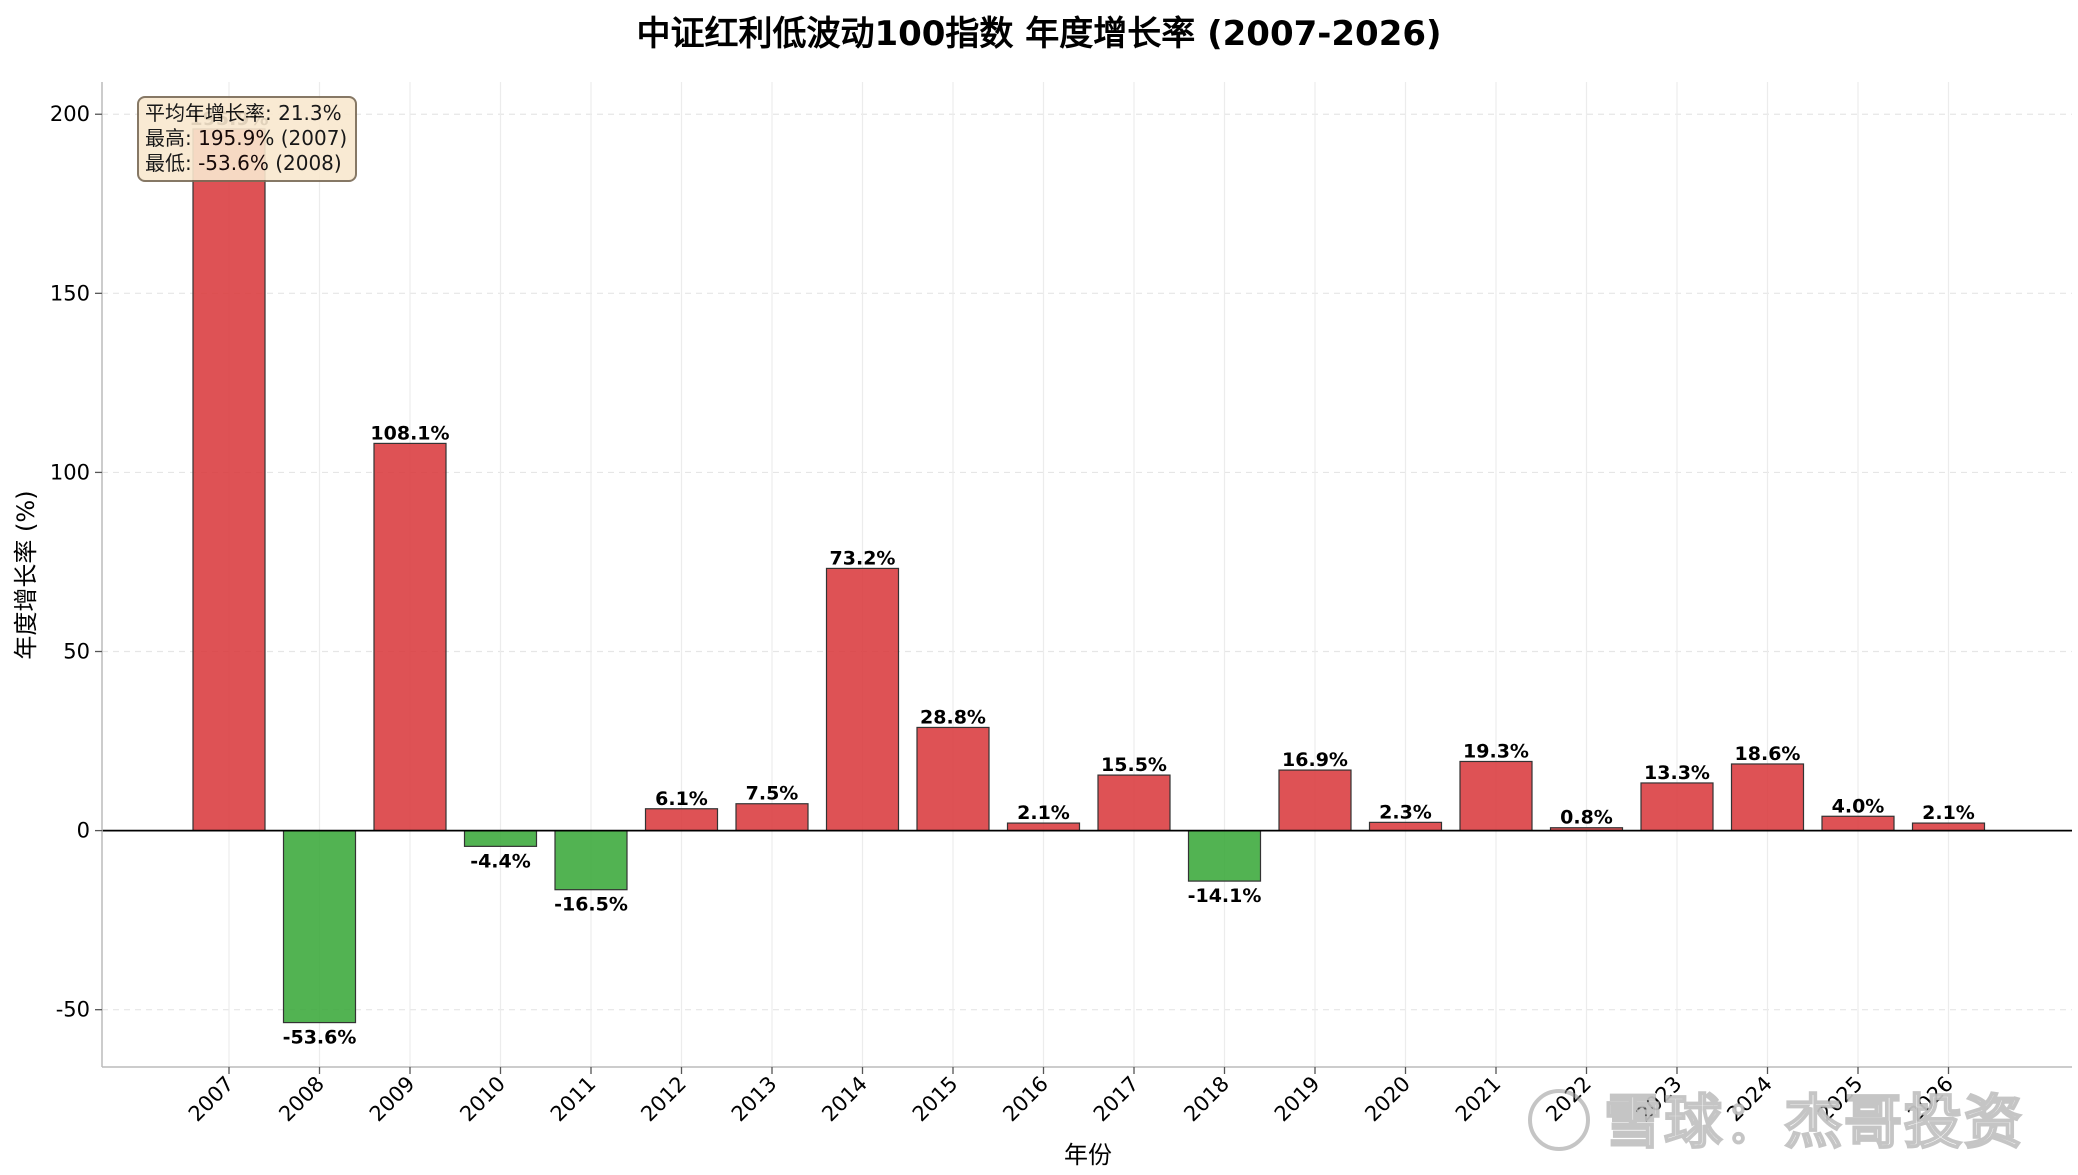  I want to click on value-label-2016: 2.1%, so click(1043, 813).